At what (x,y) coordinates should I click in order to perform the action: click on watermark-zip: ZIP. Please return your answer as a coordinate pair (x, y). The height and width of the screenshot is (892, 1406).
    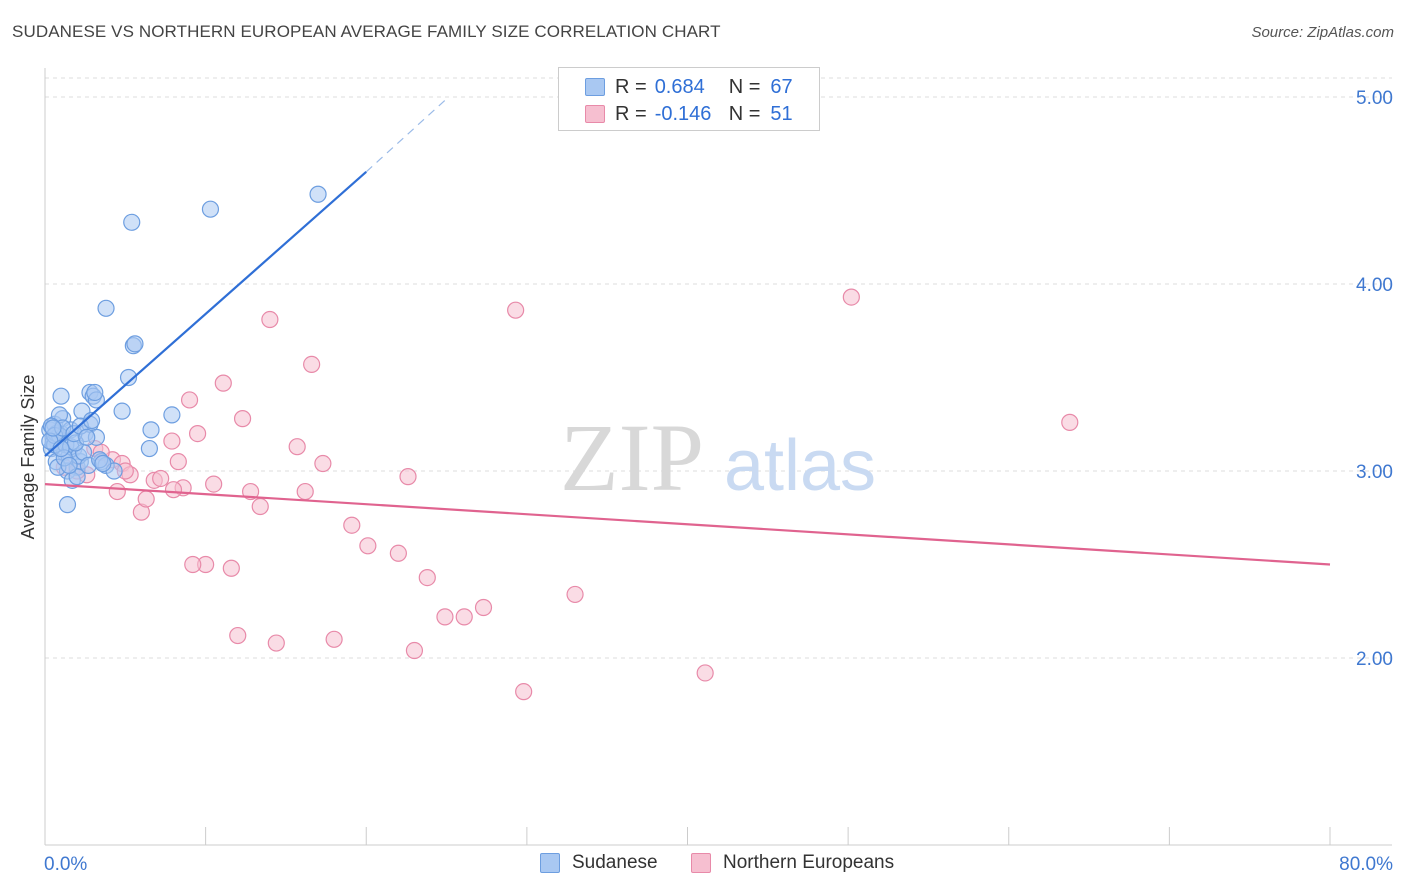
    Looking at the image, I should click on (632, 457).